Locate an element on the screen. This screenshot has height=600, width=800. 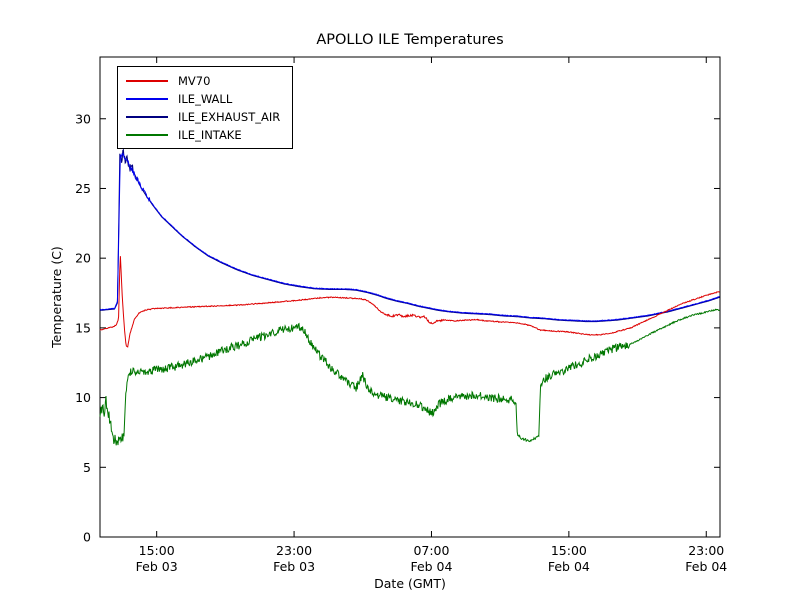
legend-entry-ile-exhaust-air: ILE_EXHAUST_AIR is located at coordinates (203, 116).